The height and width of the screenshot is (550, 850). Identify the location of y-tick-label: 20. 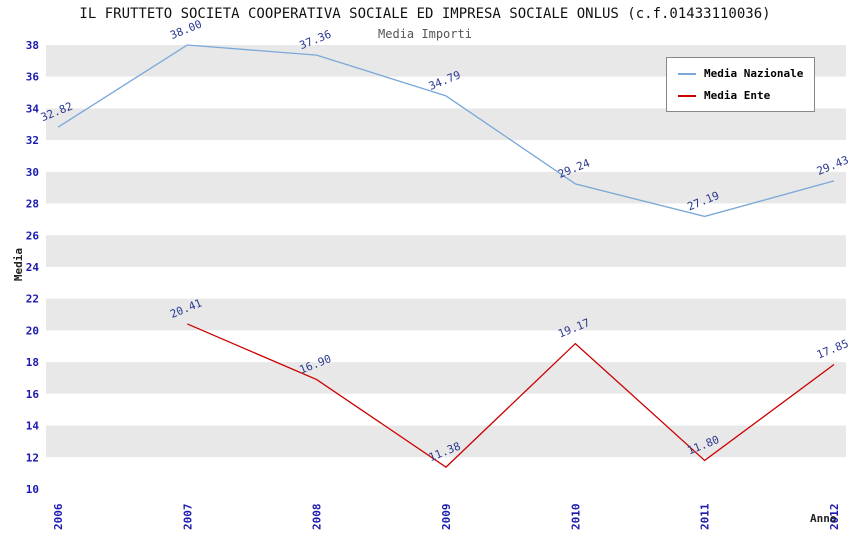
(32, 330).